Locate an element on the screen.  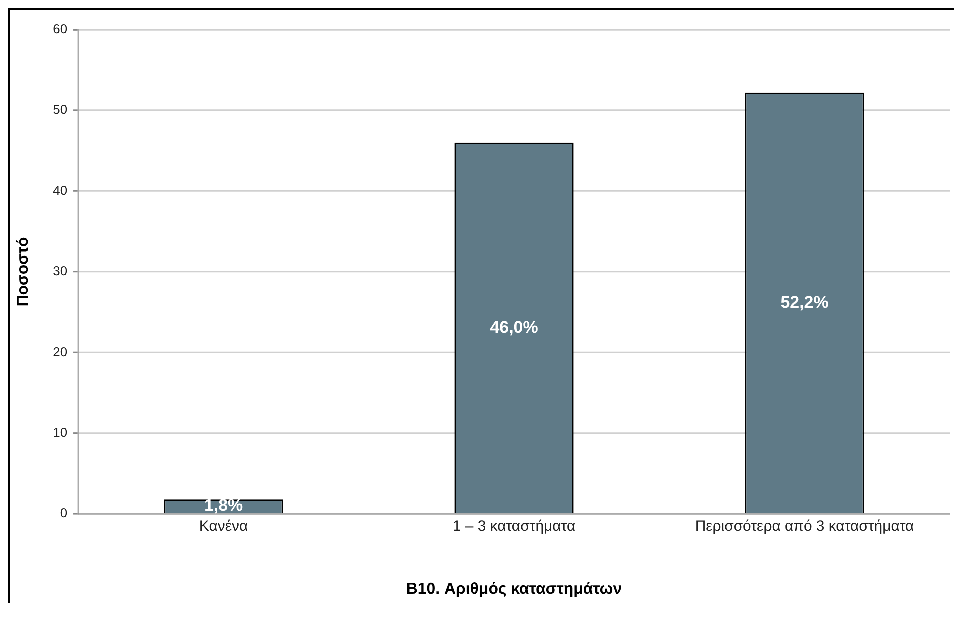
data-label: 52,2% is located at coordinates (804, 302).